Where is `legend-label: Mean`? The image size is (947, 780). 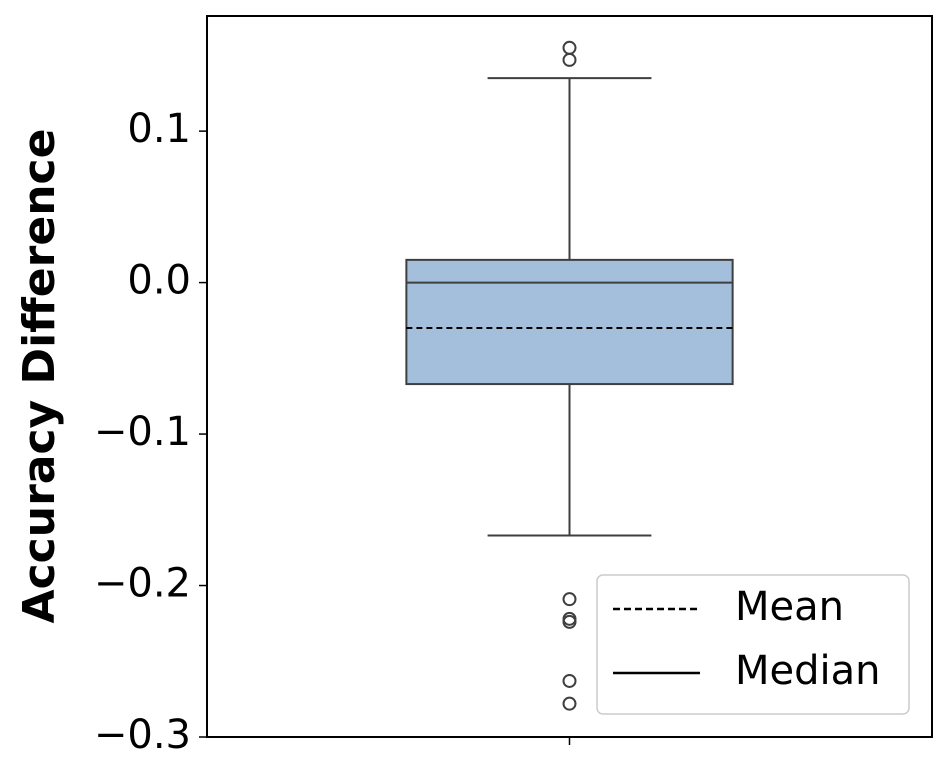
legend-label: Mean is located at coordinates (789, 607).